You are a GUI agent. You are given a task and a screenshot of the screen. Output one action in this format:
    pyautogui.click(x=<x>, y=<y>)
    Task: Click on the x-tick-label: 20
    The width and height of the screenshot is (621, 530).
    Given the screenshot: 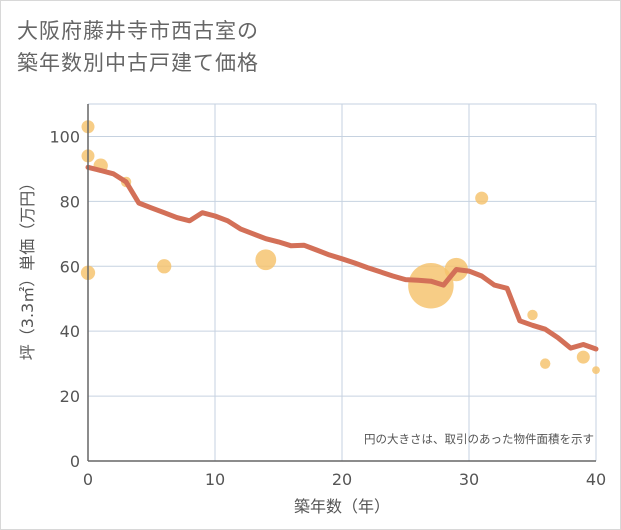 What is the action you would take?
    pyautogui.click(x=342, y=479)
    